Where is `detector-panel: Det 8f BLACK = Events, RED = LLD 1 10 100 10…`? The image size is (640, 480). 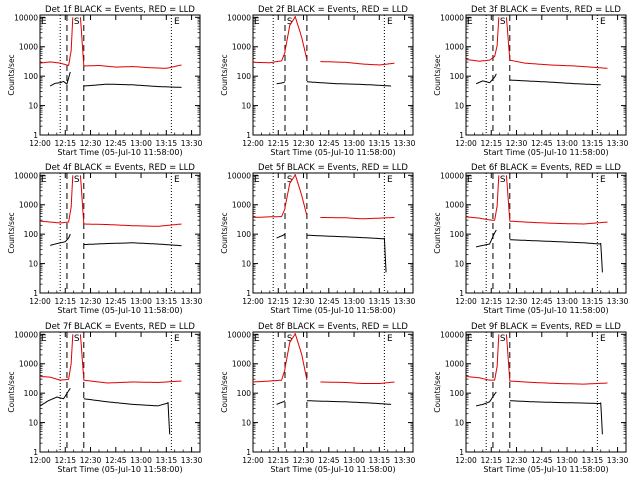 detector-panel: Det 8f BLACK = Events, RED = LLD 1 10 100 10… is located at coordinates (318, 398).